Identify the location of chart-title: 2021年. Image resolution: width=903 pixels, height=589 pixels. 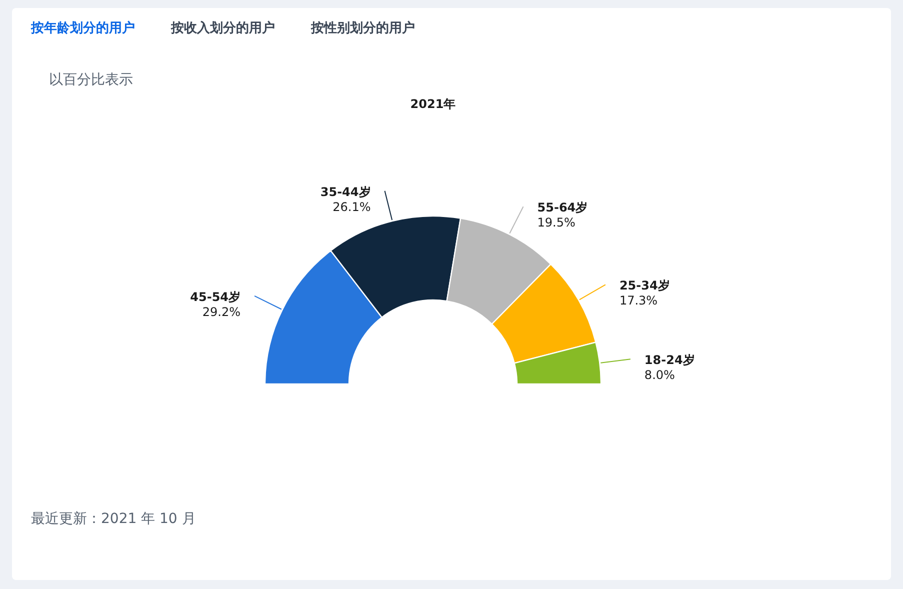
(433, 104).